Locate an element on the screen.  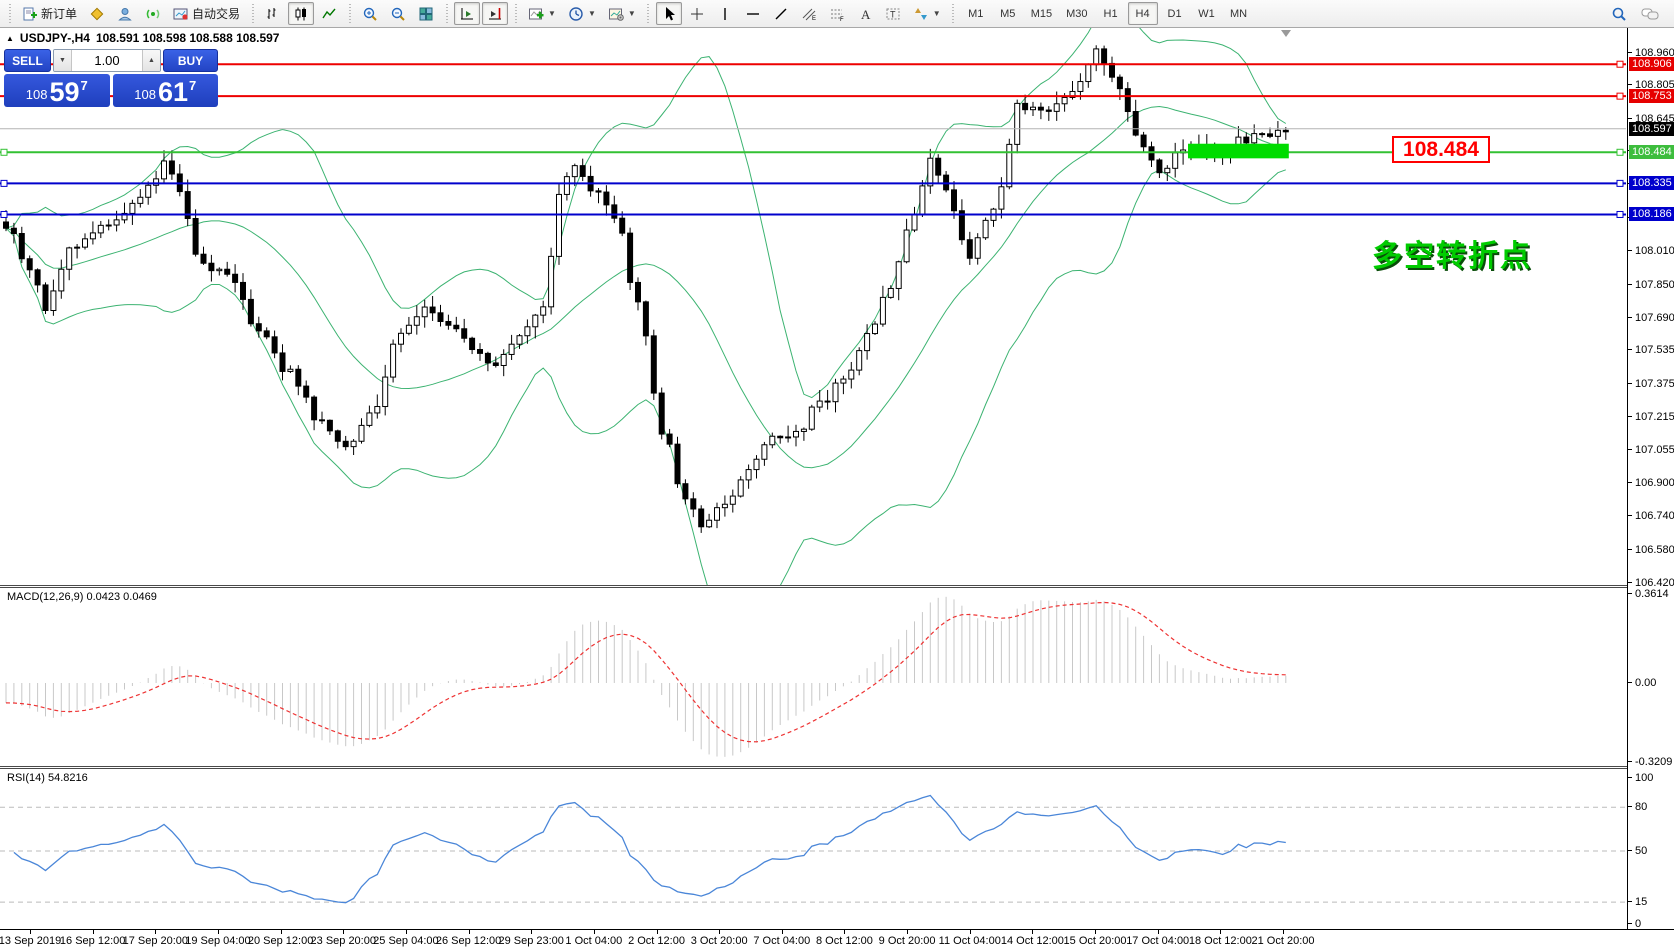
price-annotation-box: 108.484 is located at coordinates (1441, 149).